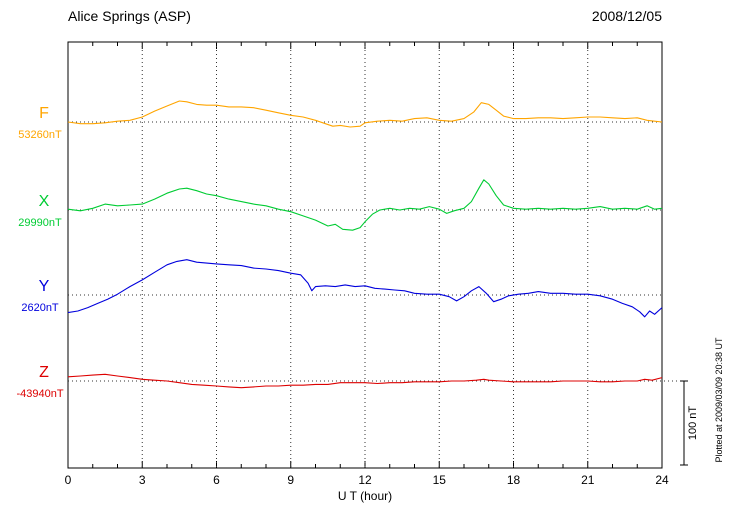  I want to click on x-tick-label: 6, so click(216, 480).